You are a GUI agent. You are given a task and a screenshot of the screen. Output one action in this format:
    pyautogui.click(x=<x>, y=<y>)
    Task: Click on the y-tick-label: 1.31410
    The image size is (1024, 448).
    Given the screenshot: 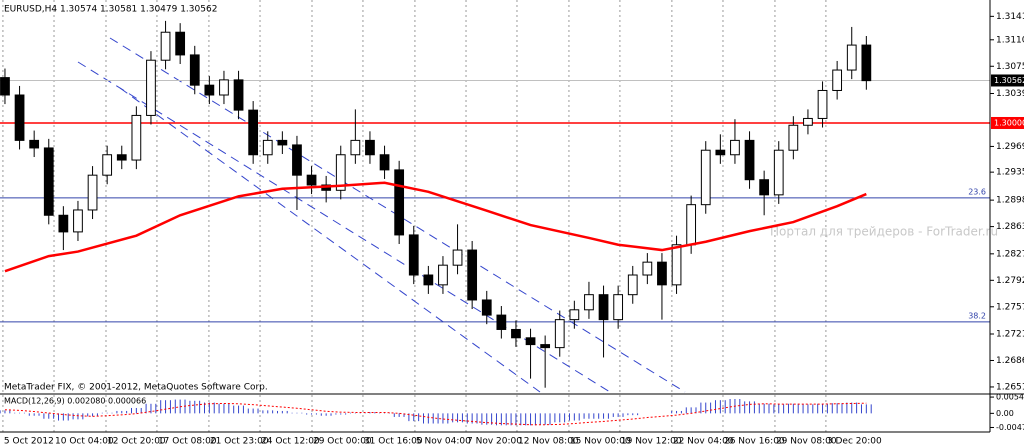 What is the action you would take?
    pyautogui.click(x=1010, y=17)
    